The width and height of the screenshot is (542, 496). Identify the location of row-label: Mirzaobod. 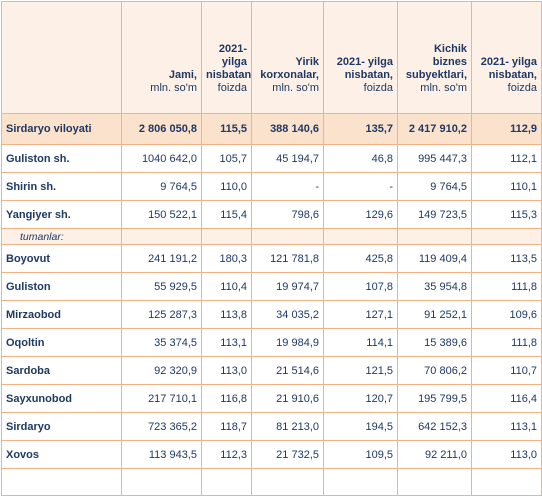
(61, 314).